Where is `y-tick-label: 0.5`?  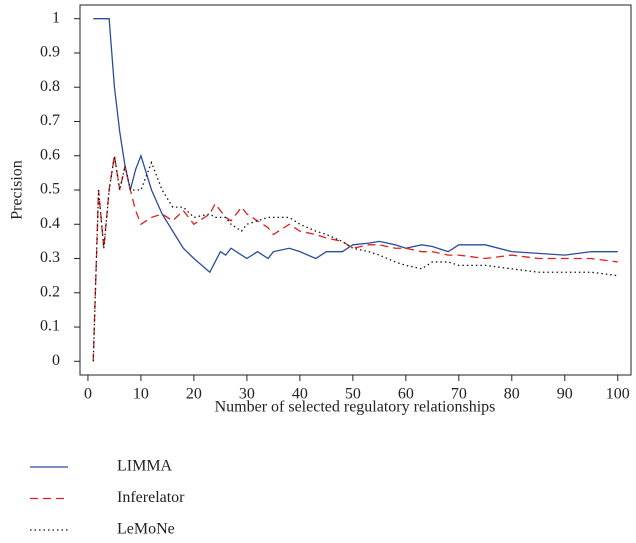
y-tick-label: 0.5 is located at coordinates (50, 189).